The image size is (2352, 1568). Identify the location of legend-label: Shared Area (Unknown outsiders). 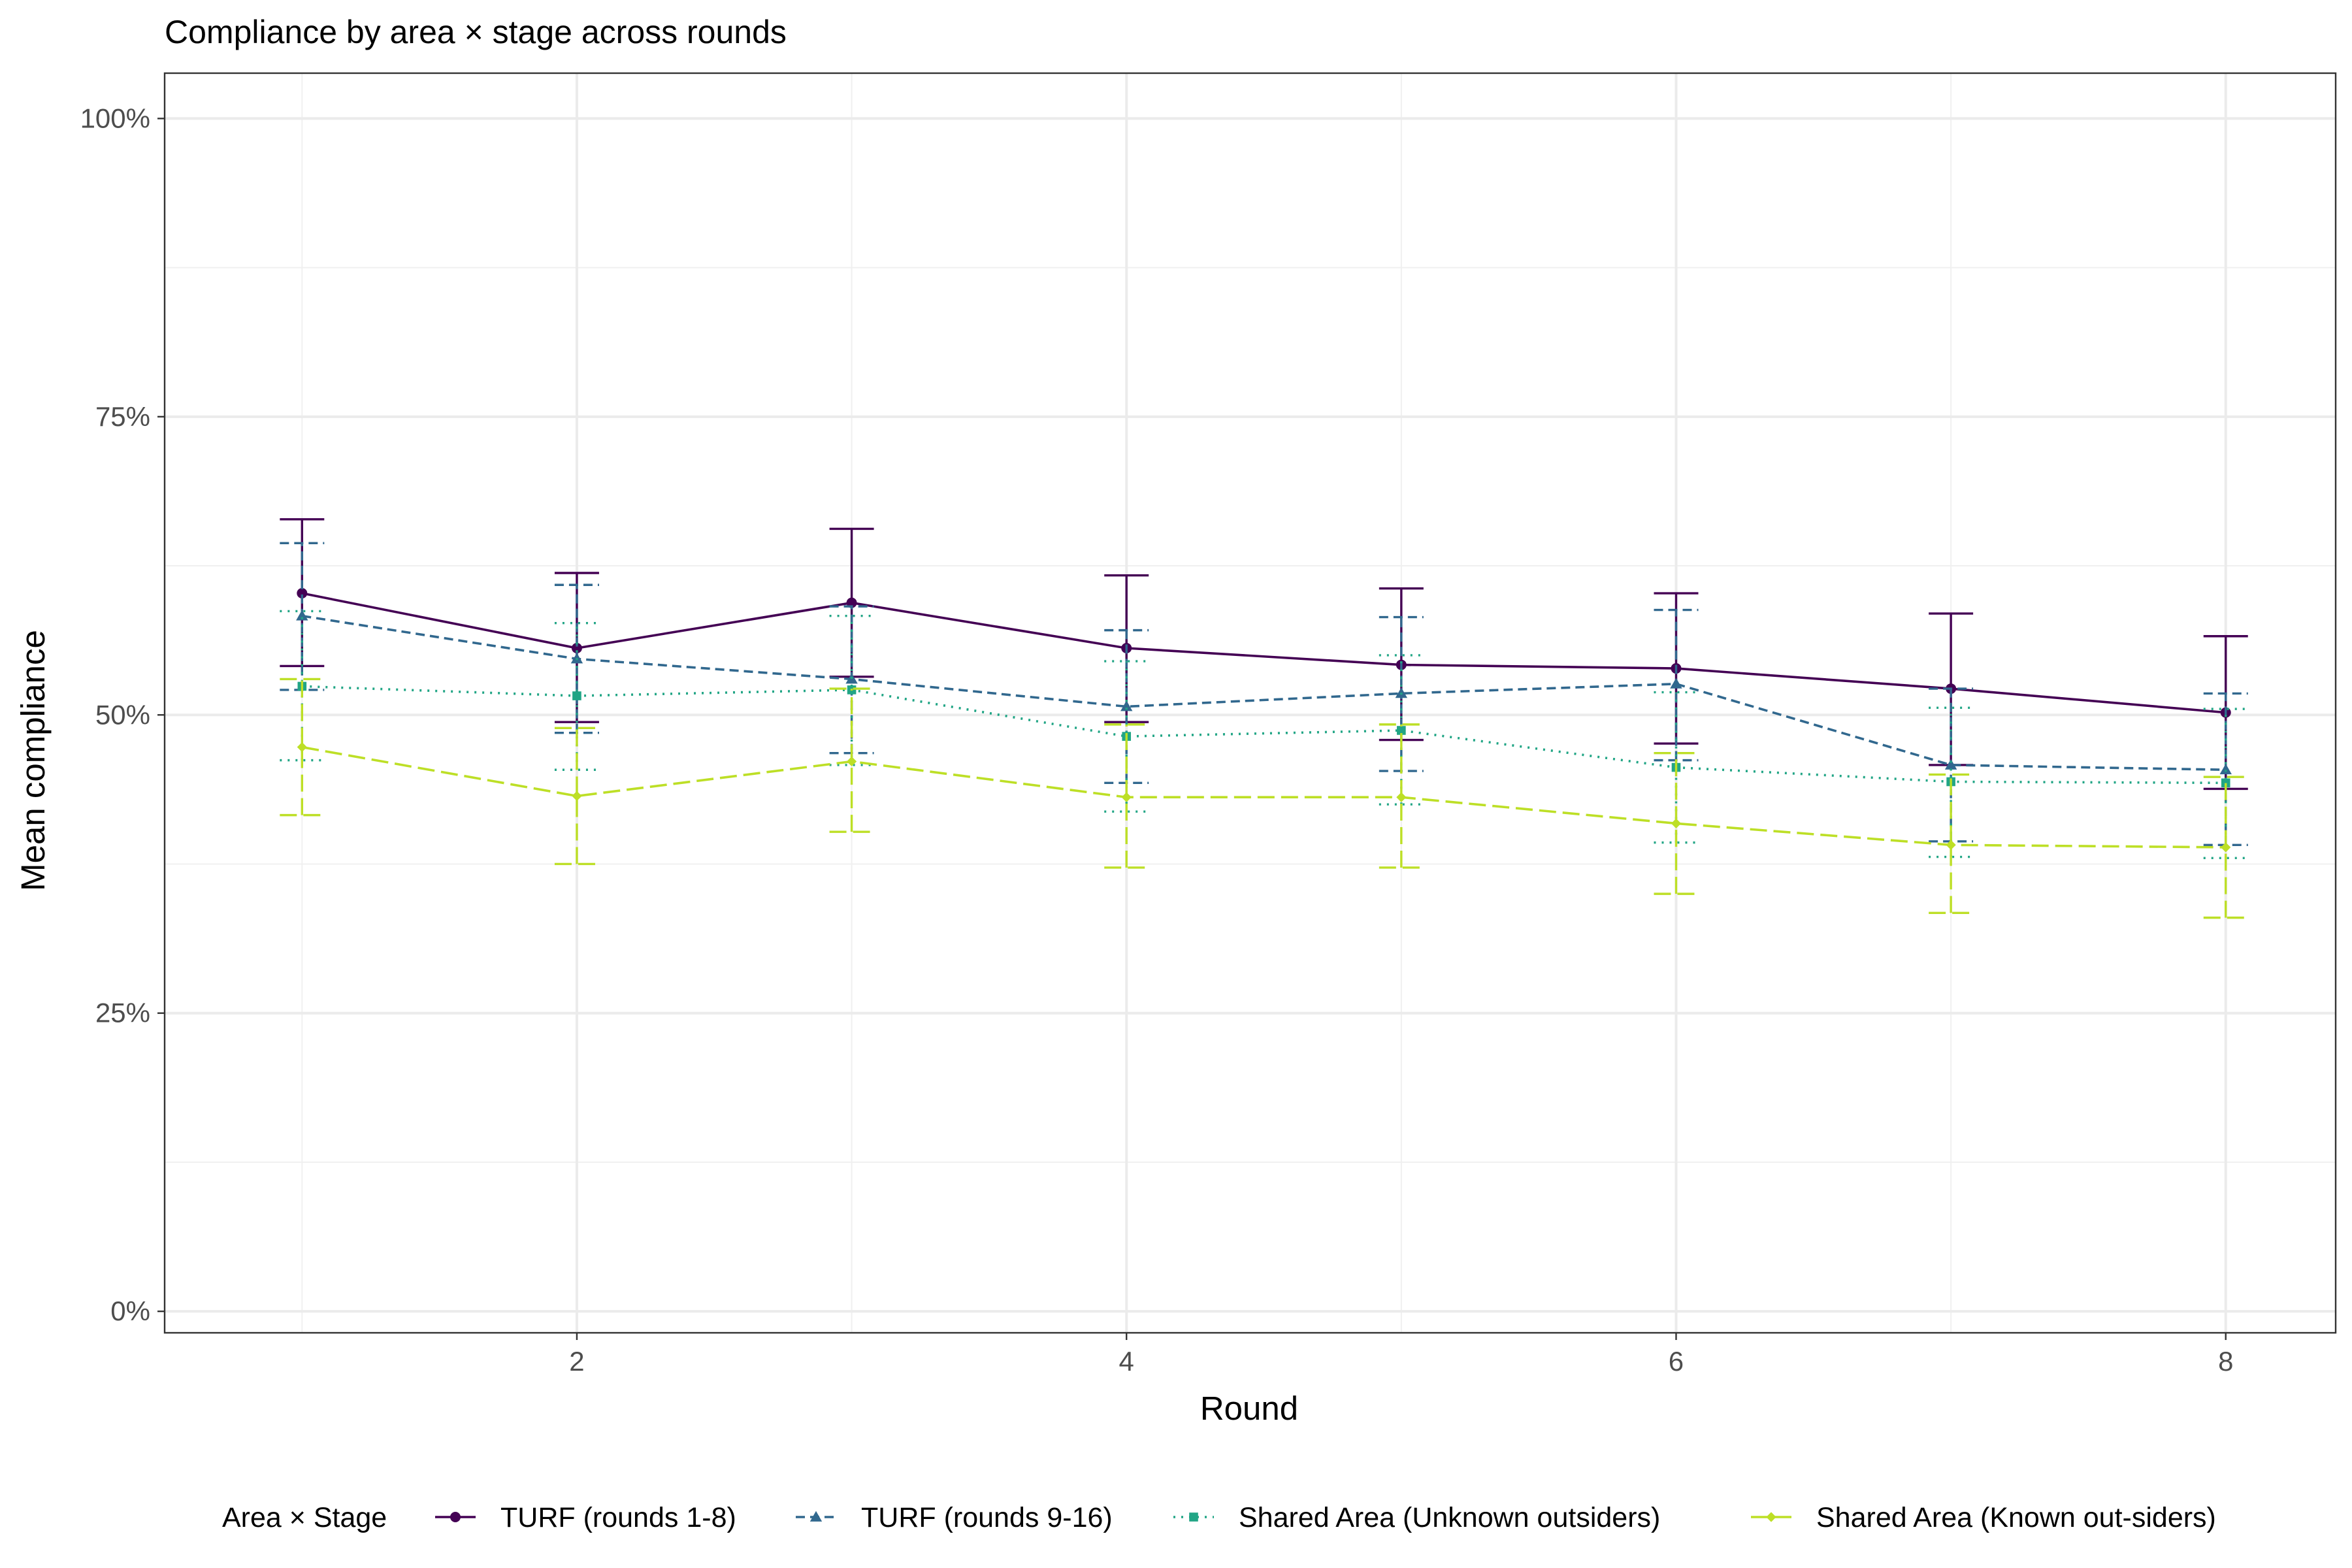
(1449, 1517).